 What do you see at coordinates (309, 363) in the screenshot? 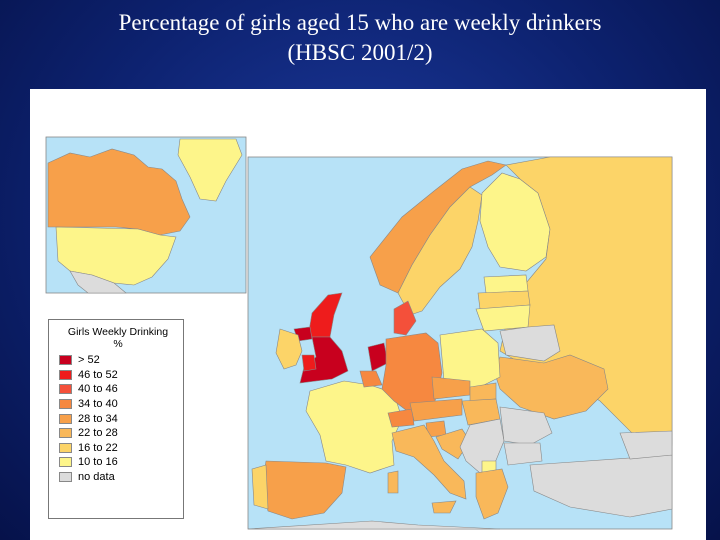
I see `region-wales` at bounding box center [309, 363].